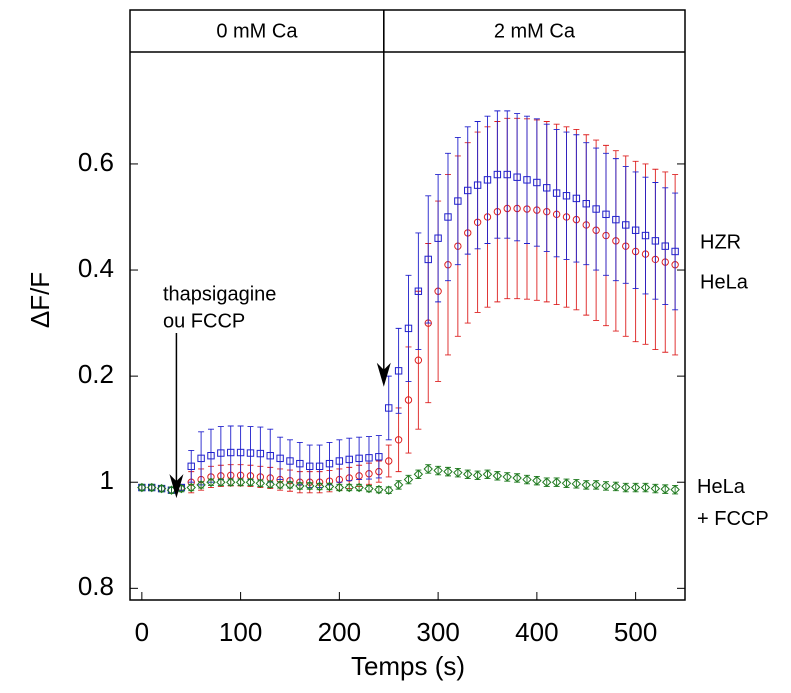 The image size is (791, 693). What do you see at coordinates (408, 666) in the screenshot?
I see `x-axis-title: Temps (s)` at bounding box center [408, 666].